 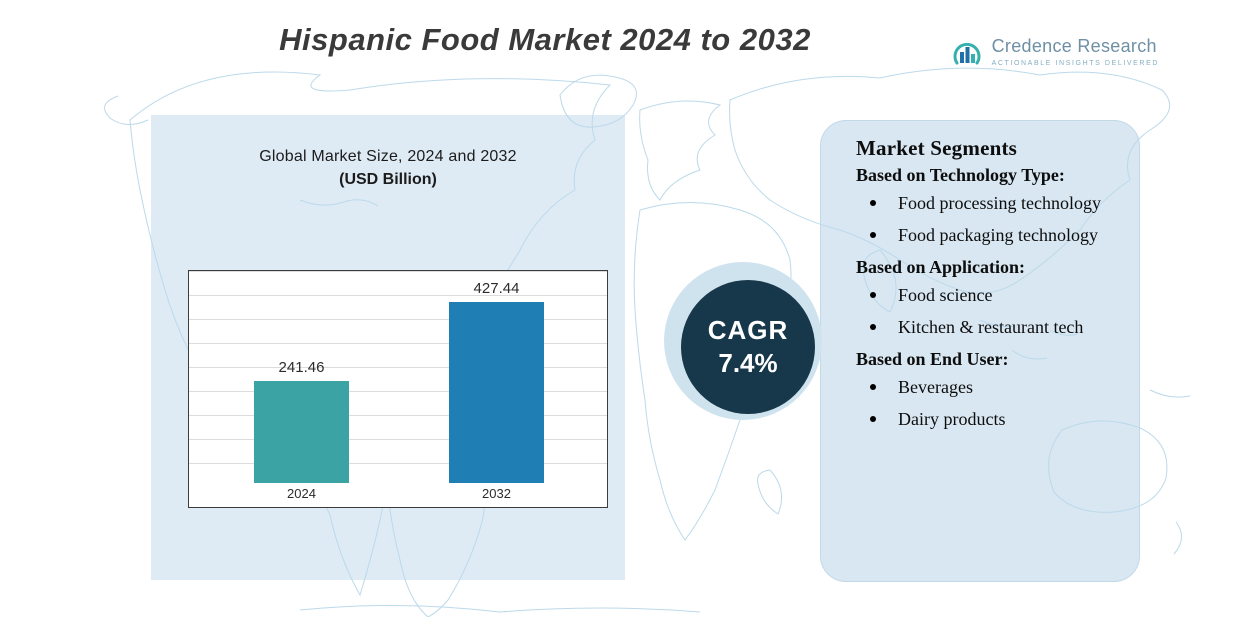 What do you see at coordinates (945, 294) in the screenshot?
I see `segment-bullet-text: Food science` at bounding box center [945, 294].